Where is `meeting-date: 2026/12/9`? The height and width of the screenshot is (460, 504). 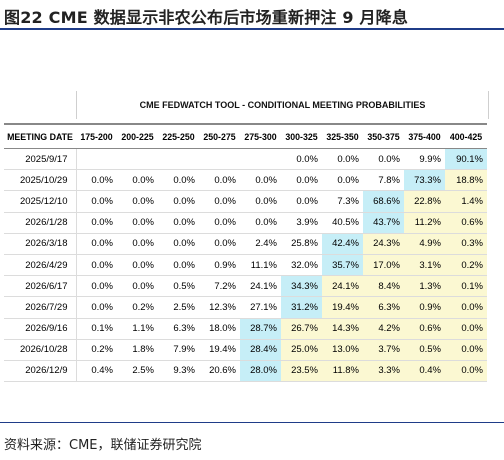 meeting-date: 2026/12/9 is located at coordinates (40, 371).